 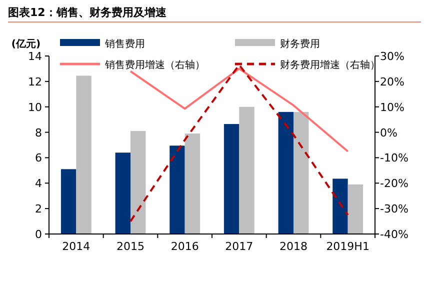 I want to click on x-tick-label: 2014, so click(x=76, y=246).